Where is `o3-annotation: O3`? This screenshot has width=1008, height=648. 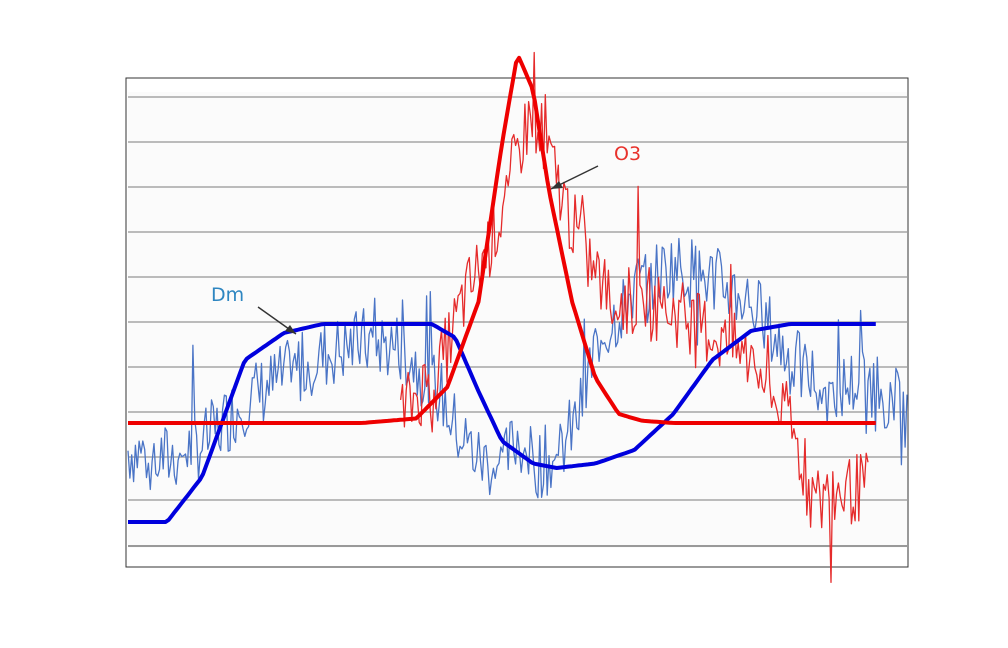
o3-annotation: O3 is located at coordinates (595, 166).